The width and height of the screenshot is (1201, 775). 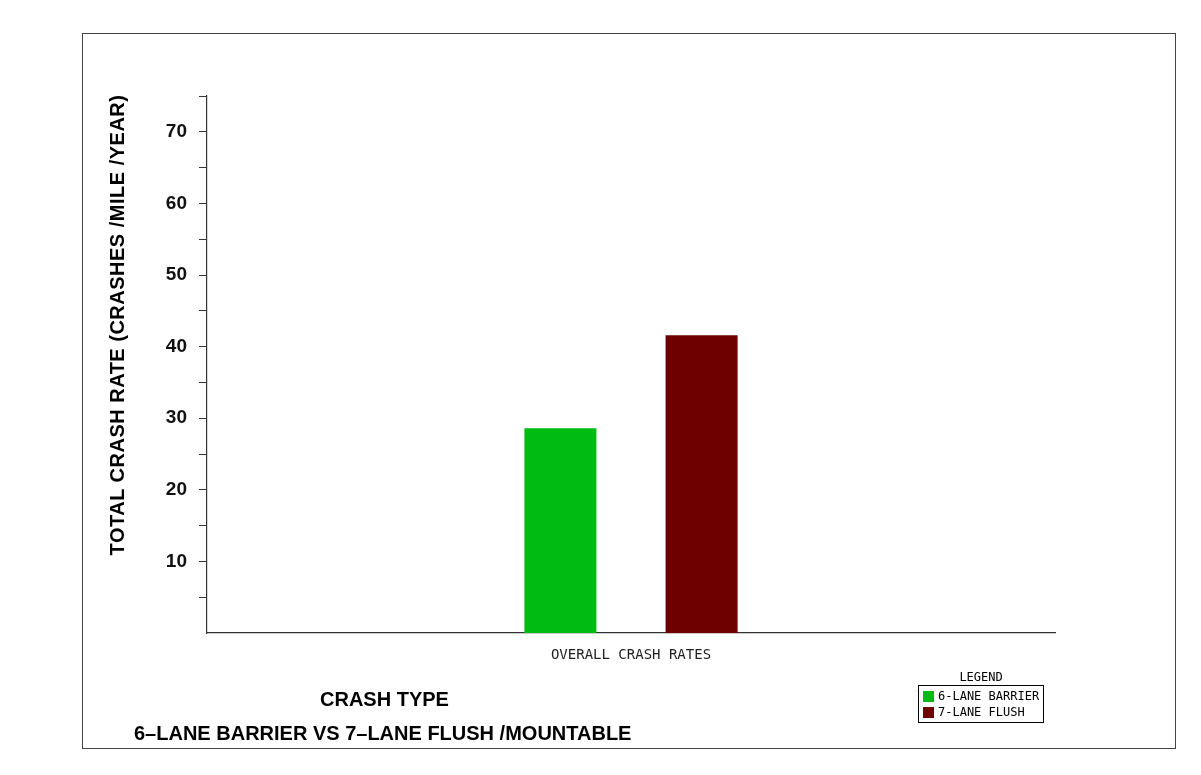 What do you see at coordinates (176, 560) in the screenshot?
I see `y-tick-label: 10` at bounding box center [176, 560].